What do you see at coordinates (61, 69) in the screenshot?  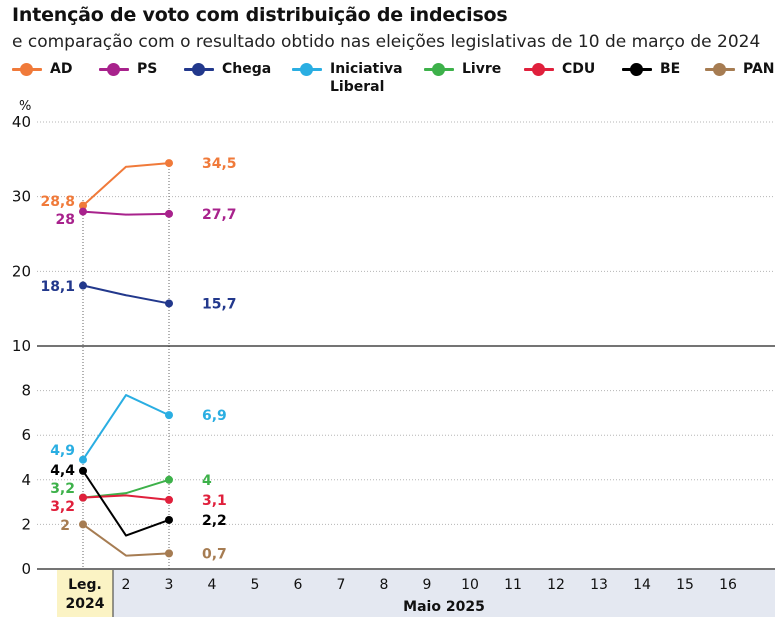 I see `legend-label: AD` at bounding box center [61, 69].